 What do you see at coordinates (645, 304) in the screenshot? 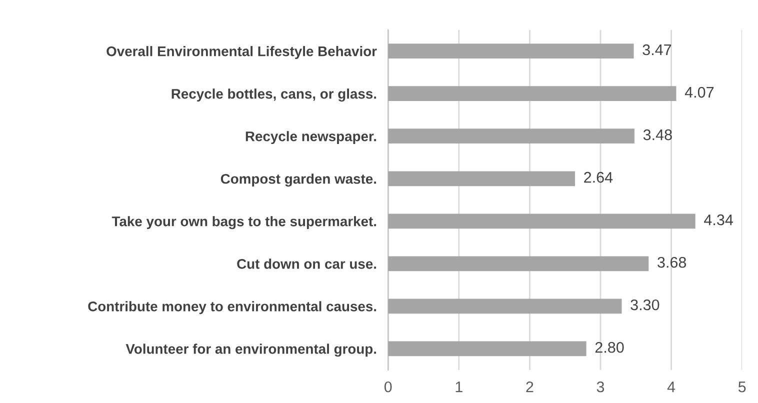
I see `data-label: 3.30` at bounding box center [645, 304].